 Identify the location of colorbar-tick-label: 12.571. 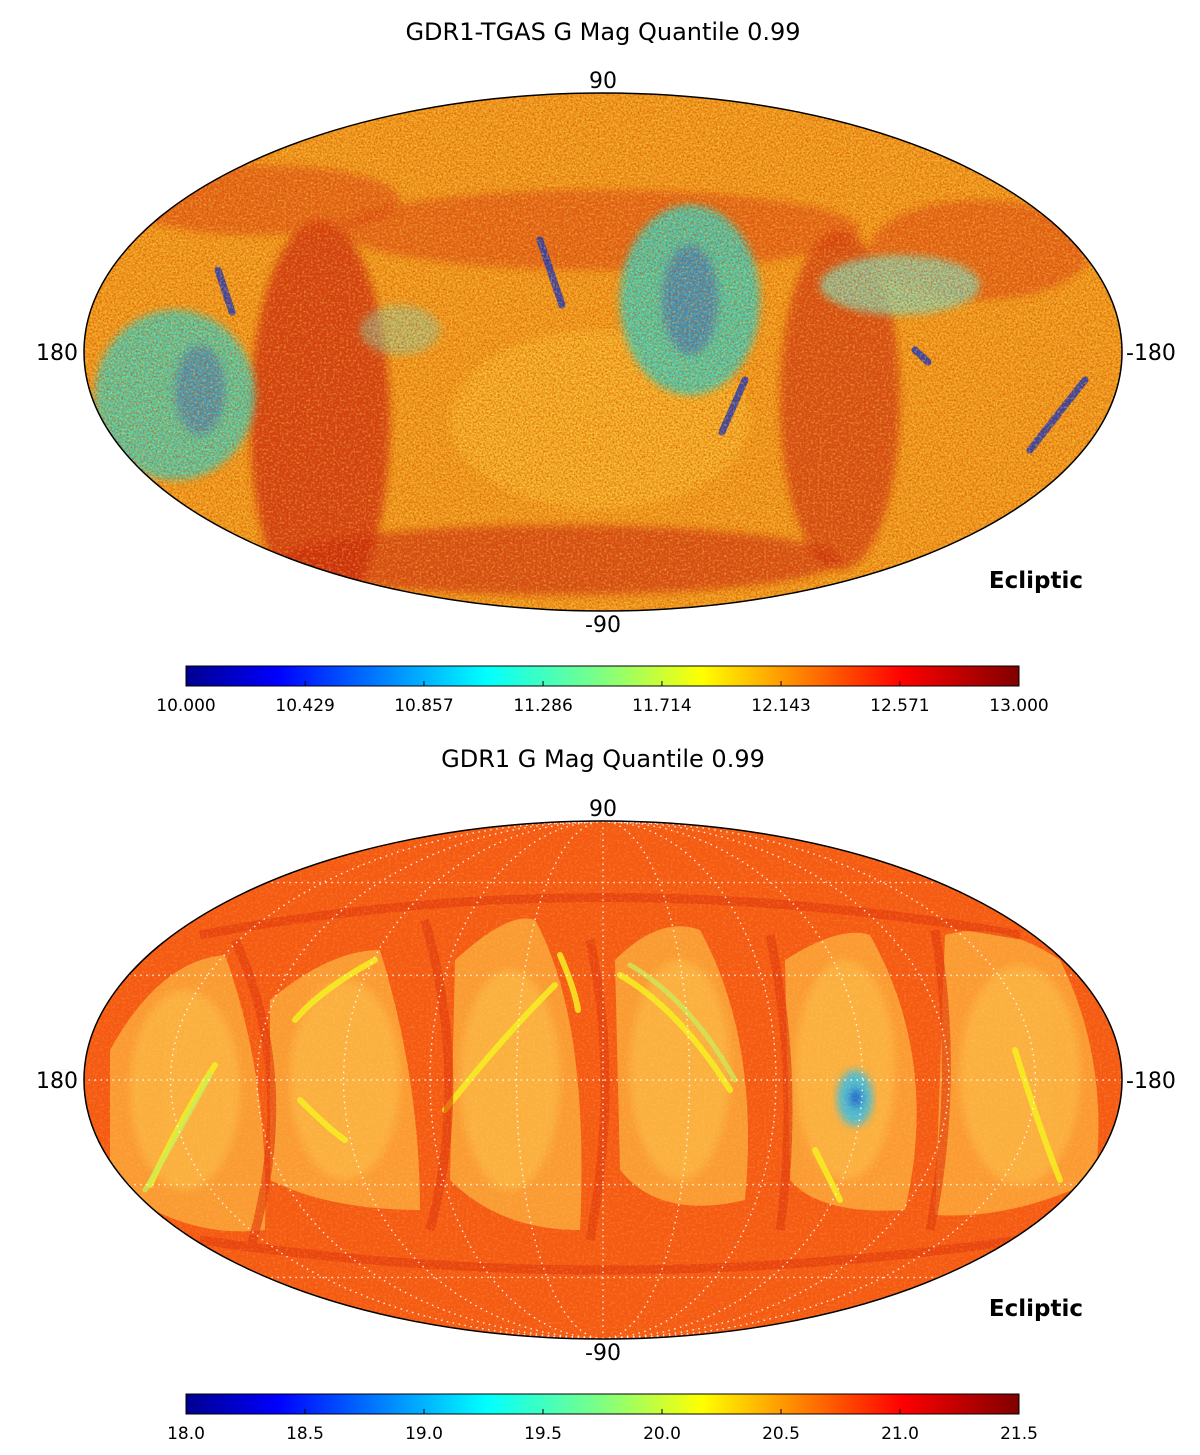
(899, 706).